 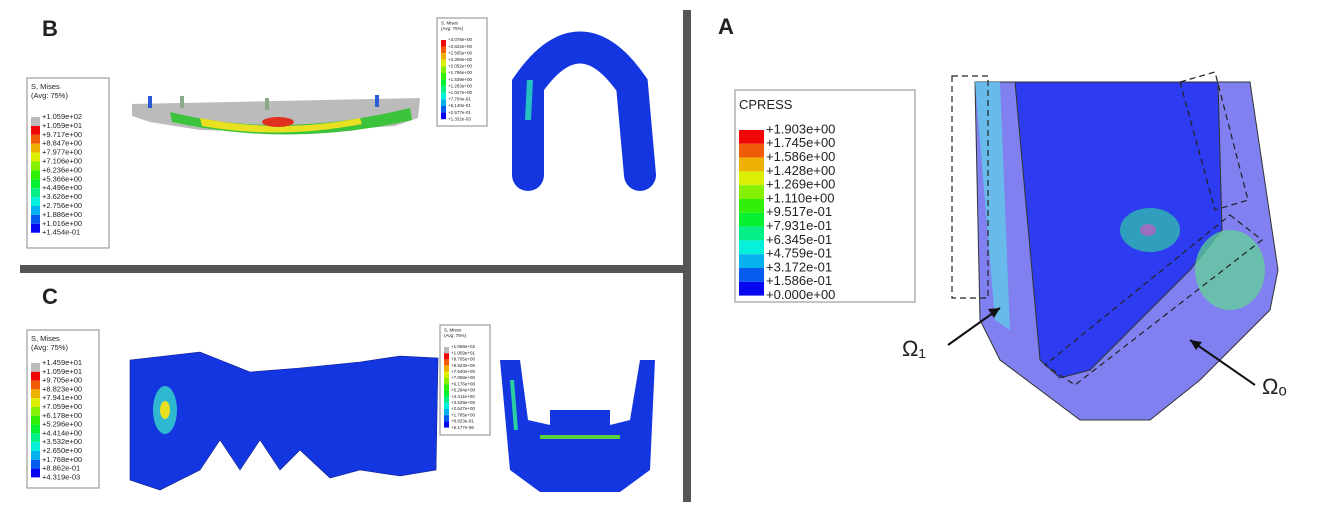 I want to click on legend-entry: +1.586e+00, so click(x=800, y=156).